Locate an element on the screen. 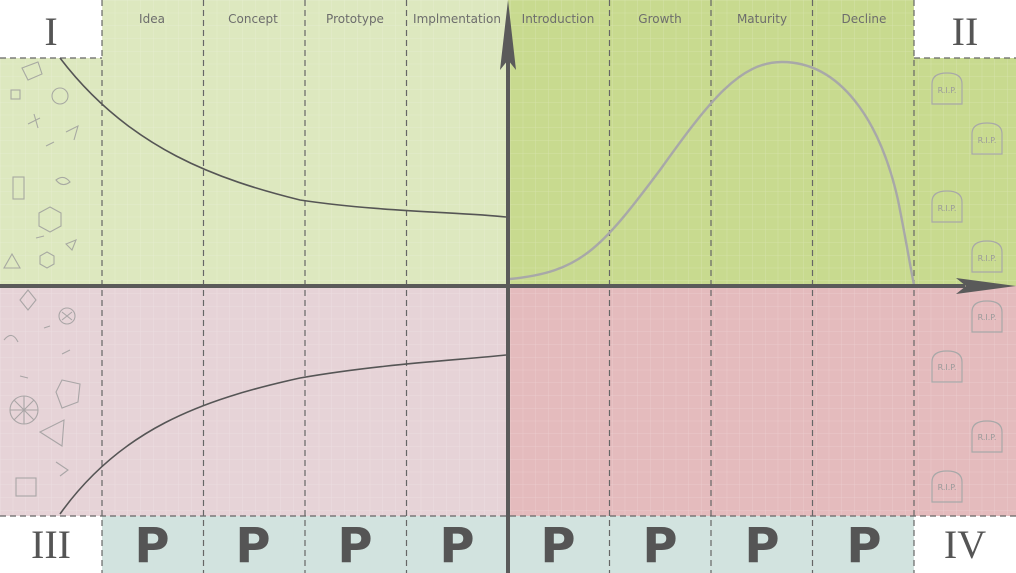 This screenshot has width=1016, height=573. development-stage-labels: Idea Concept Prototype Implmentation is located at coordinates (320, 19).